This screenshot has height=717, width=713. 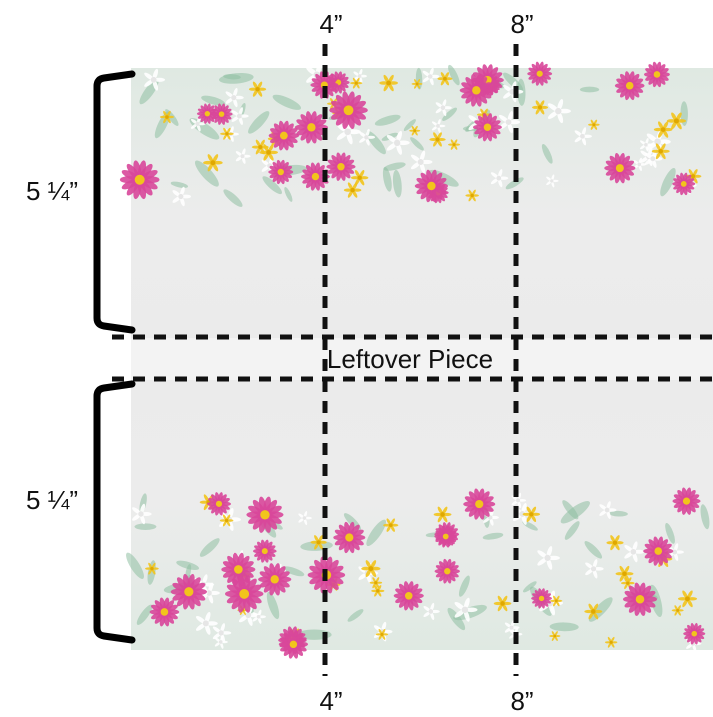 I want to click on label-bottom-4in: 4”, so click(x=330, y=701).